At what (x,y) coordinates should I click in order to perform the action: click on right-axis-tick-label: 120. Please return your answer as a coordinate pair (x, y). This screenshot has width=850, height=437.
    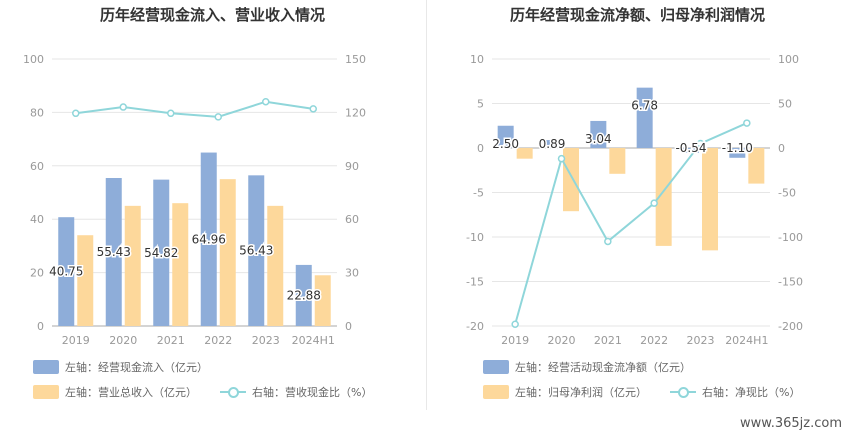
    Looking at the image, I should click on (355, 112).